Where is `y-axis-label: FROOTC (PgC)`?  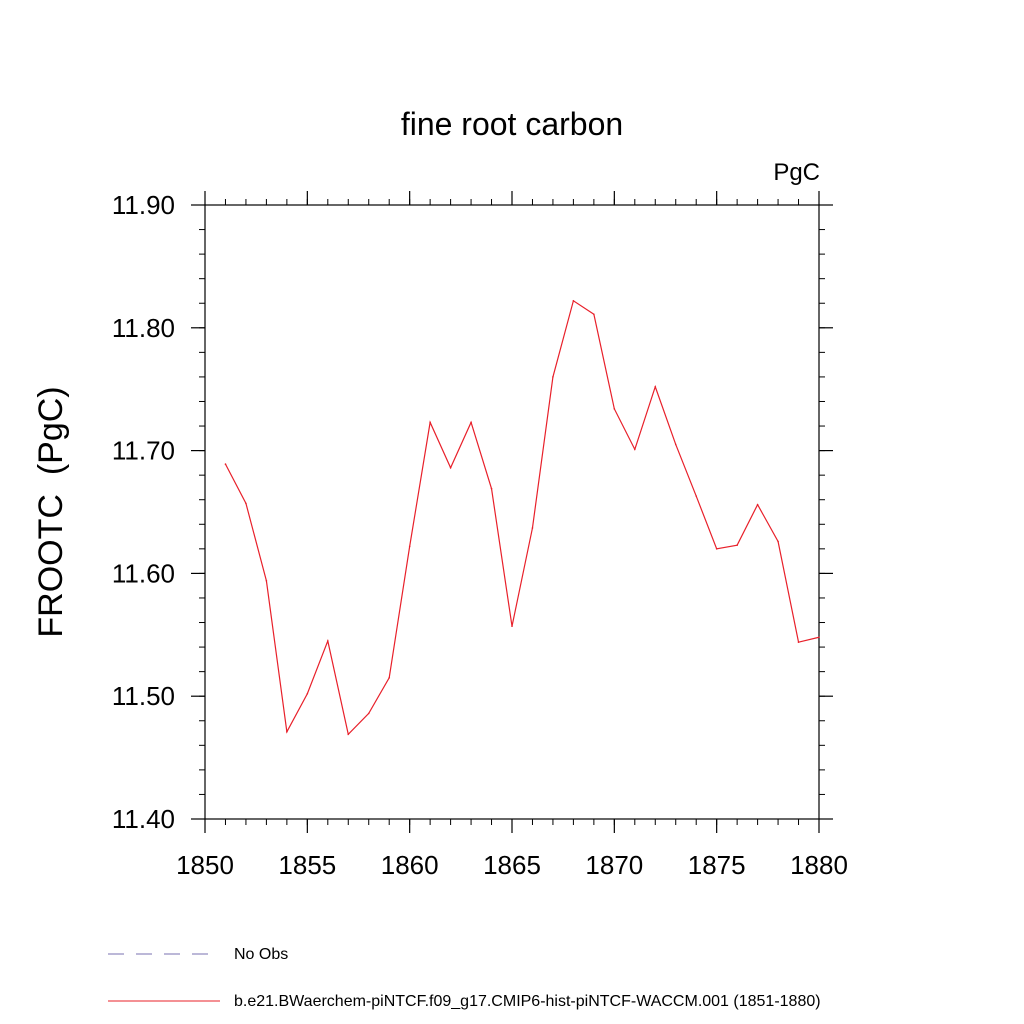
y-axis-label: FROOTC (PgC) is located at coordinates (51, 511).